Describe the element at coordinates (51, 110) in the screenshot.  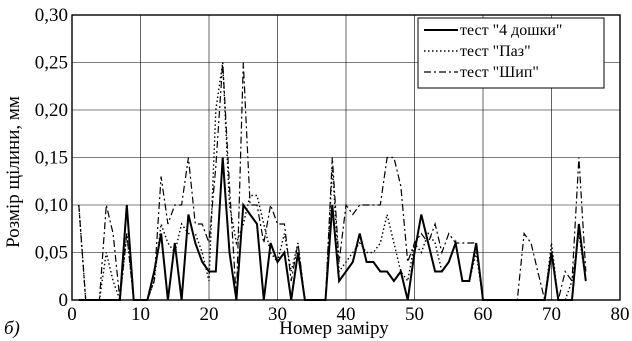
I see `y-tick-label: 0,20` at that location.